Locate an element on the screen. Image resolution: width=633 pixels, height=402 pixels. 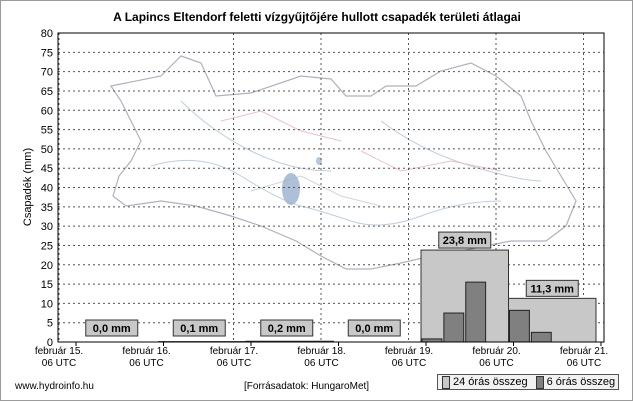
value-label: 11,3 mm is located at coordinates (553, 289).